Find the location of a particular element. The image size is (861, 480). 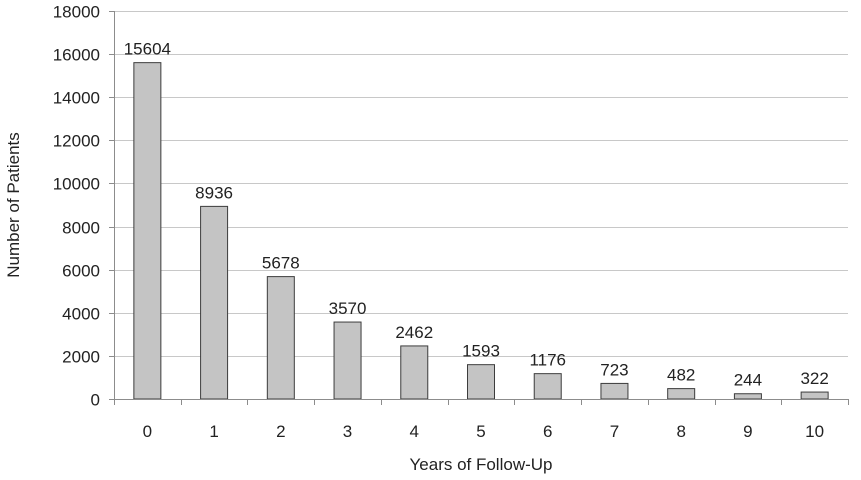

y-tick-label: 8000 is located at coordinates (81, 228).